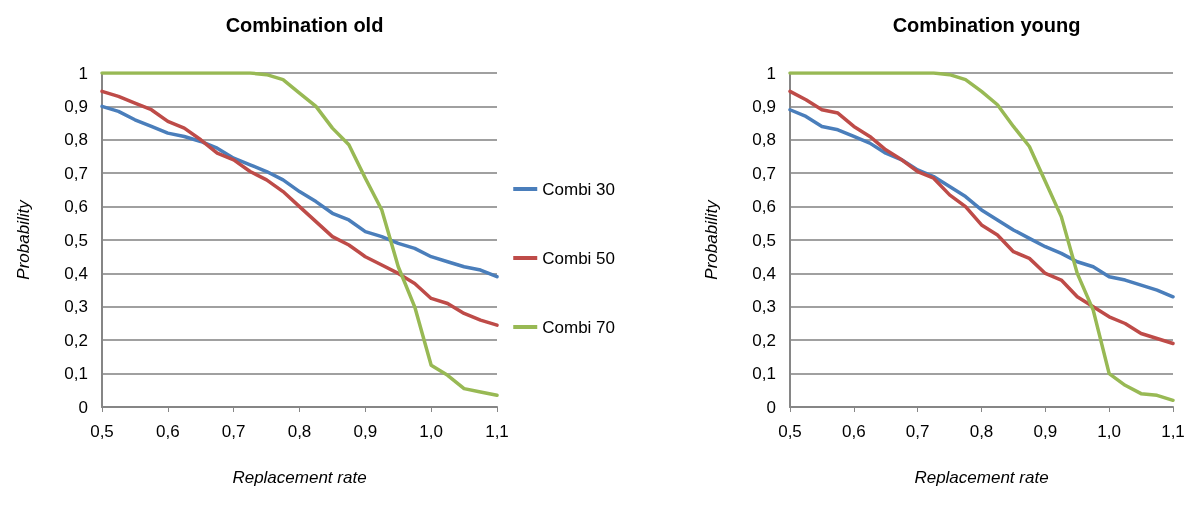 The image size is (1198, 516). What do you see at coordinates (579, 327) in the screenshot?
I see `legend-label: Combi 70` at bounding box center [579, 327].